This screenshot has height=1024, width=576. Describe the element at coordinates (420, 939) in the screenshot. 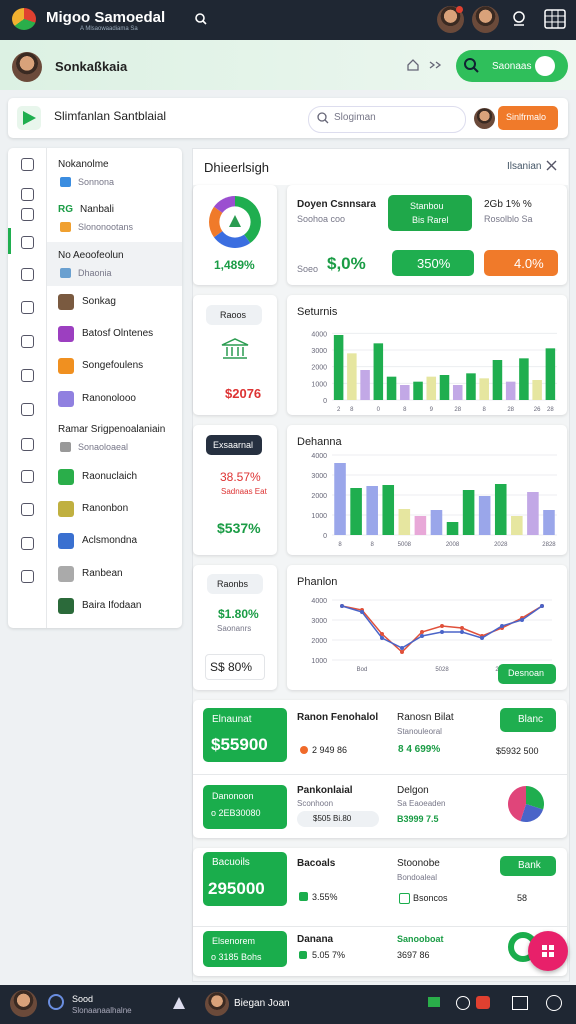

I see `col-title: Sanooboat` at that location.